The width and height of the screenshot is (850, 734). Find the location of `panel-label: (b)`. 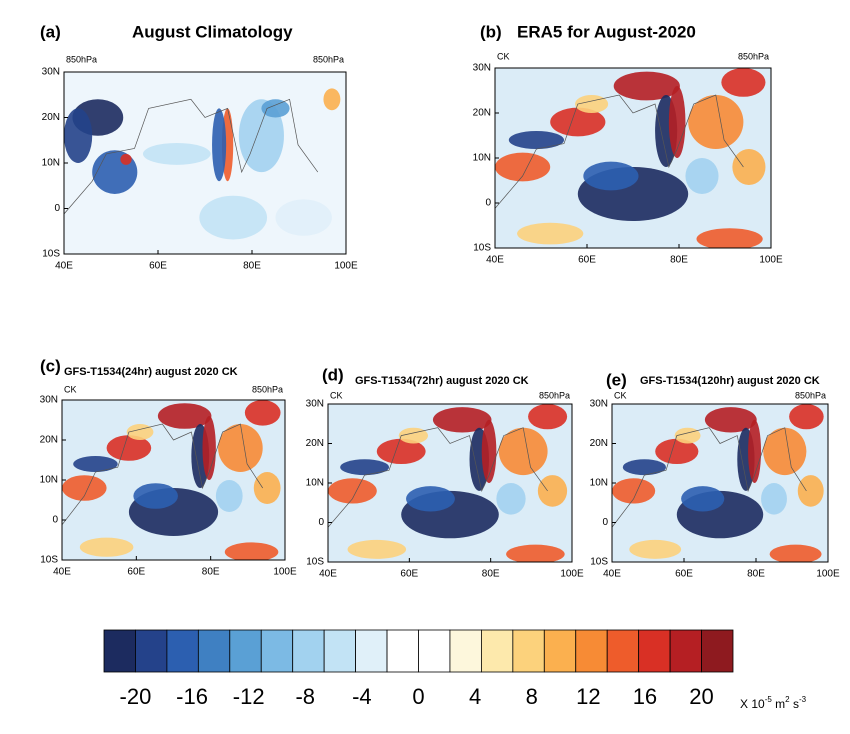

panel-label: (b) is located at coordinates (491, 31).